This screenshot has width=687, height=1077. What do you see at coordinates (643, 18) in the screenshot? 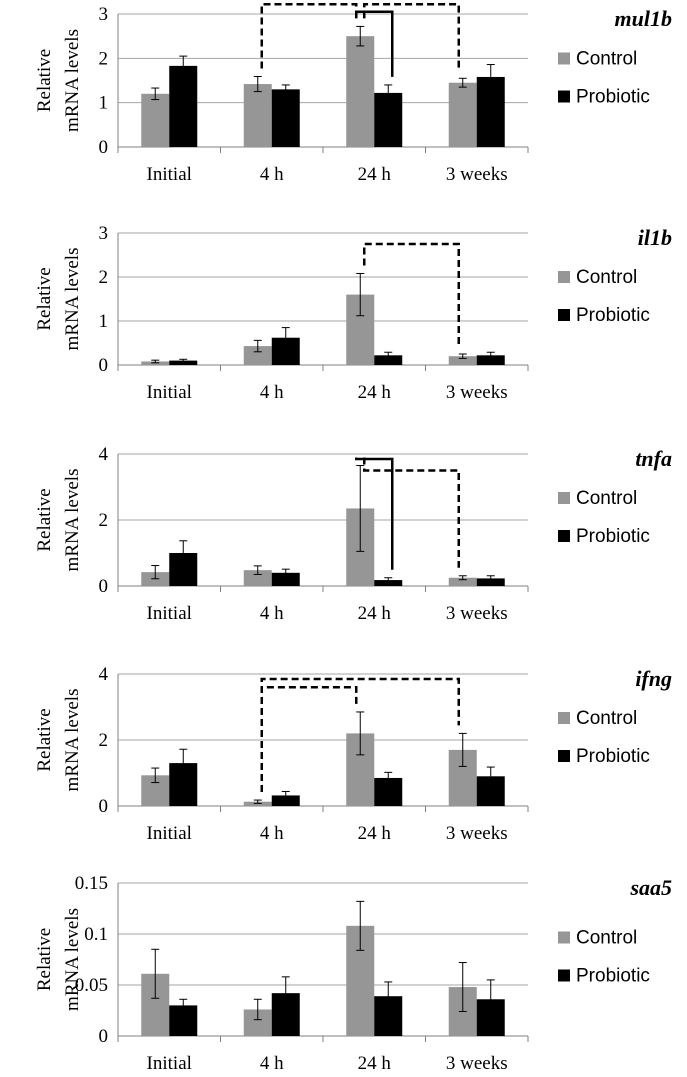
I see `chart-title: mul1b` at bounding box center [643, 18].